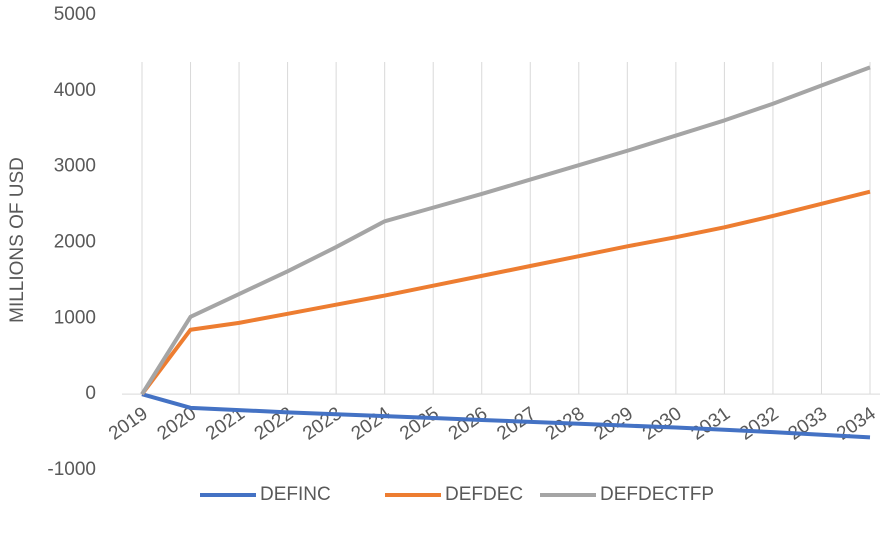 This screenshot has width=896, height=538. What do you see at coordinates (90, 393) in the screenshot?
I see `y-tick-label: 0` at bounding box center [90, 393].